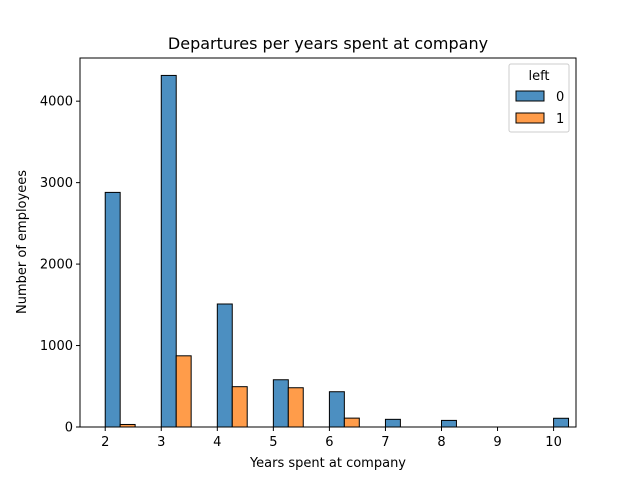 This screenshot has width=640, height=480. What do you see at coordinates (22, 242) in the screenshot?
I see `y-axis-label: Number of employees` at bounding box center [22, 242].